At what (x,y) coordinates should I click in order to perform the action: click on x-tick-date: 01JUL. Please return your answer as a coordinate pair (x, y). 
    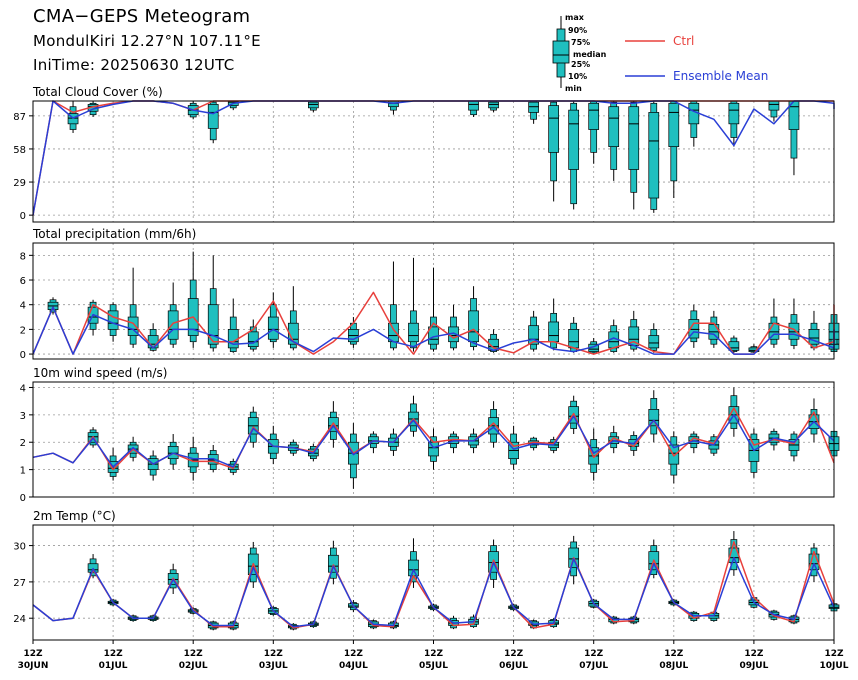
    Looking at the image, I should click on (113, 666).